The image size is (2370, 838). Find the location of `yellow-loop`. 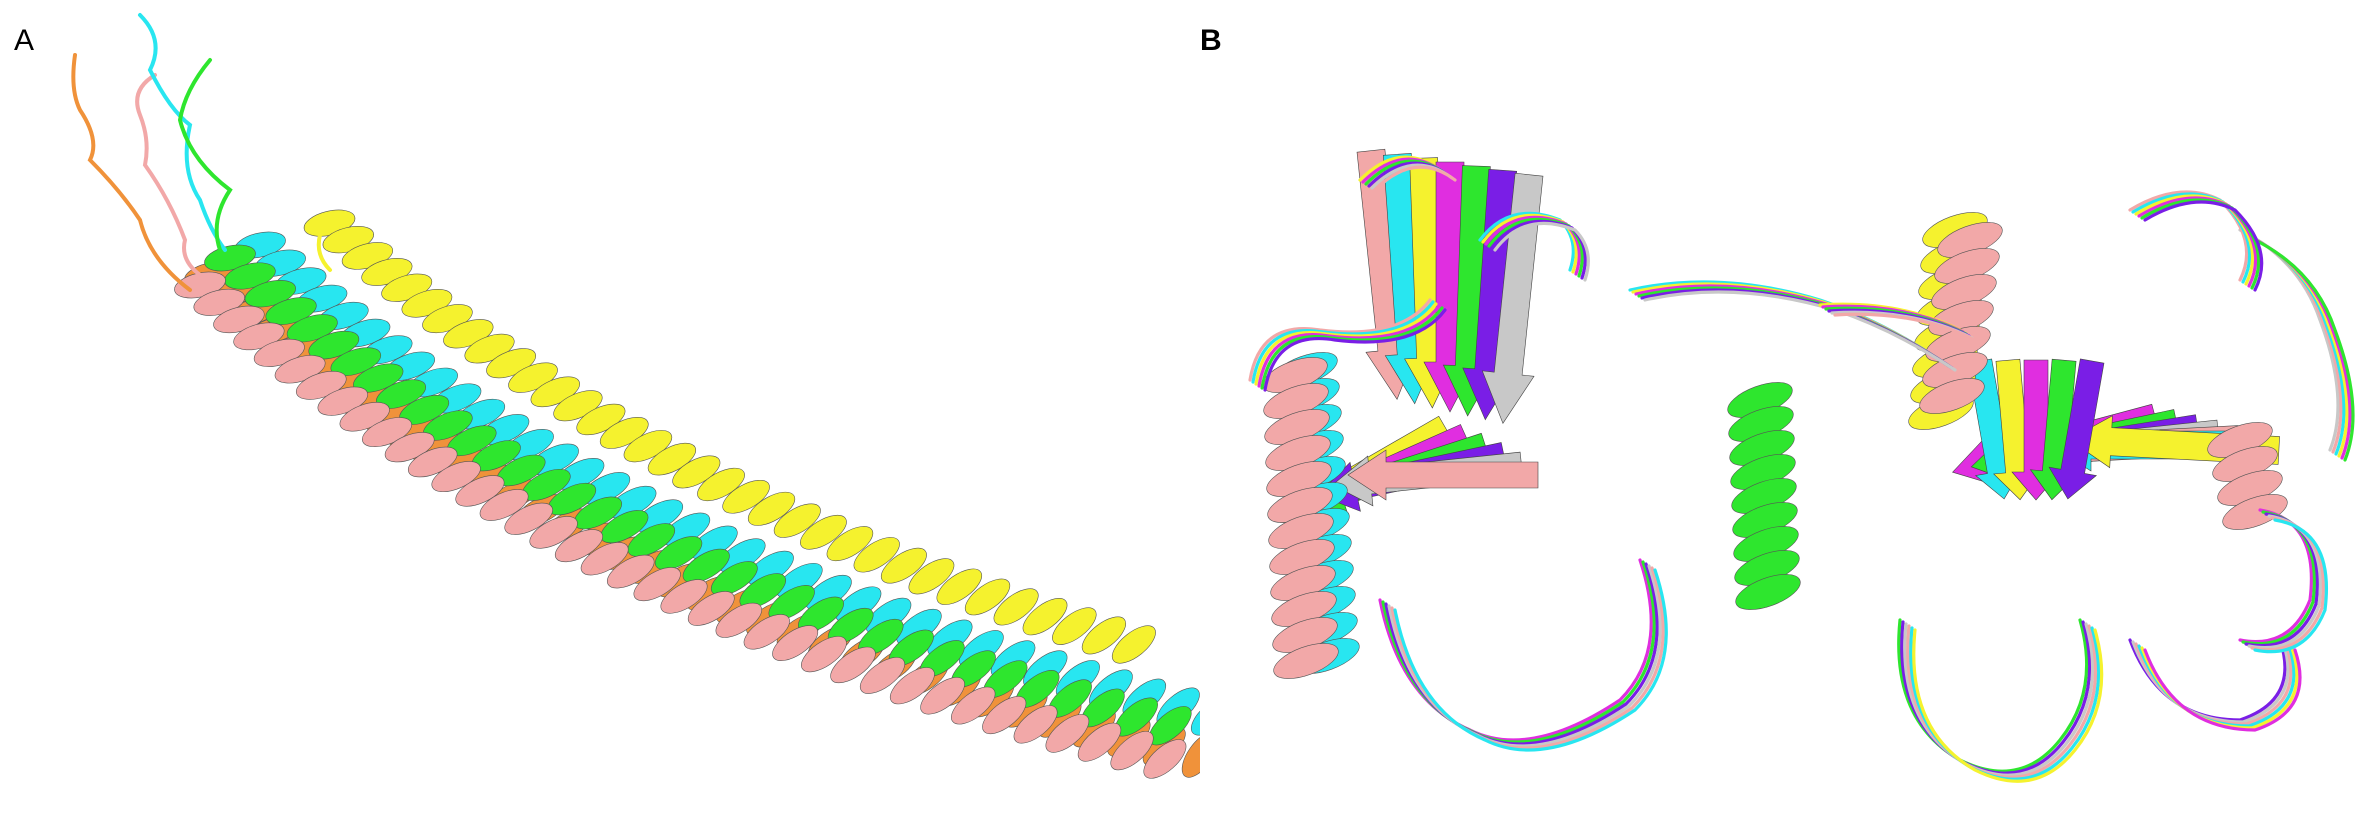

yellow-loop is located at coordinates (324, 252).